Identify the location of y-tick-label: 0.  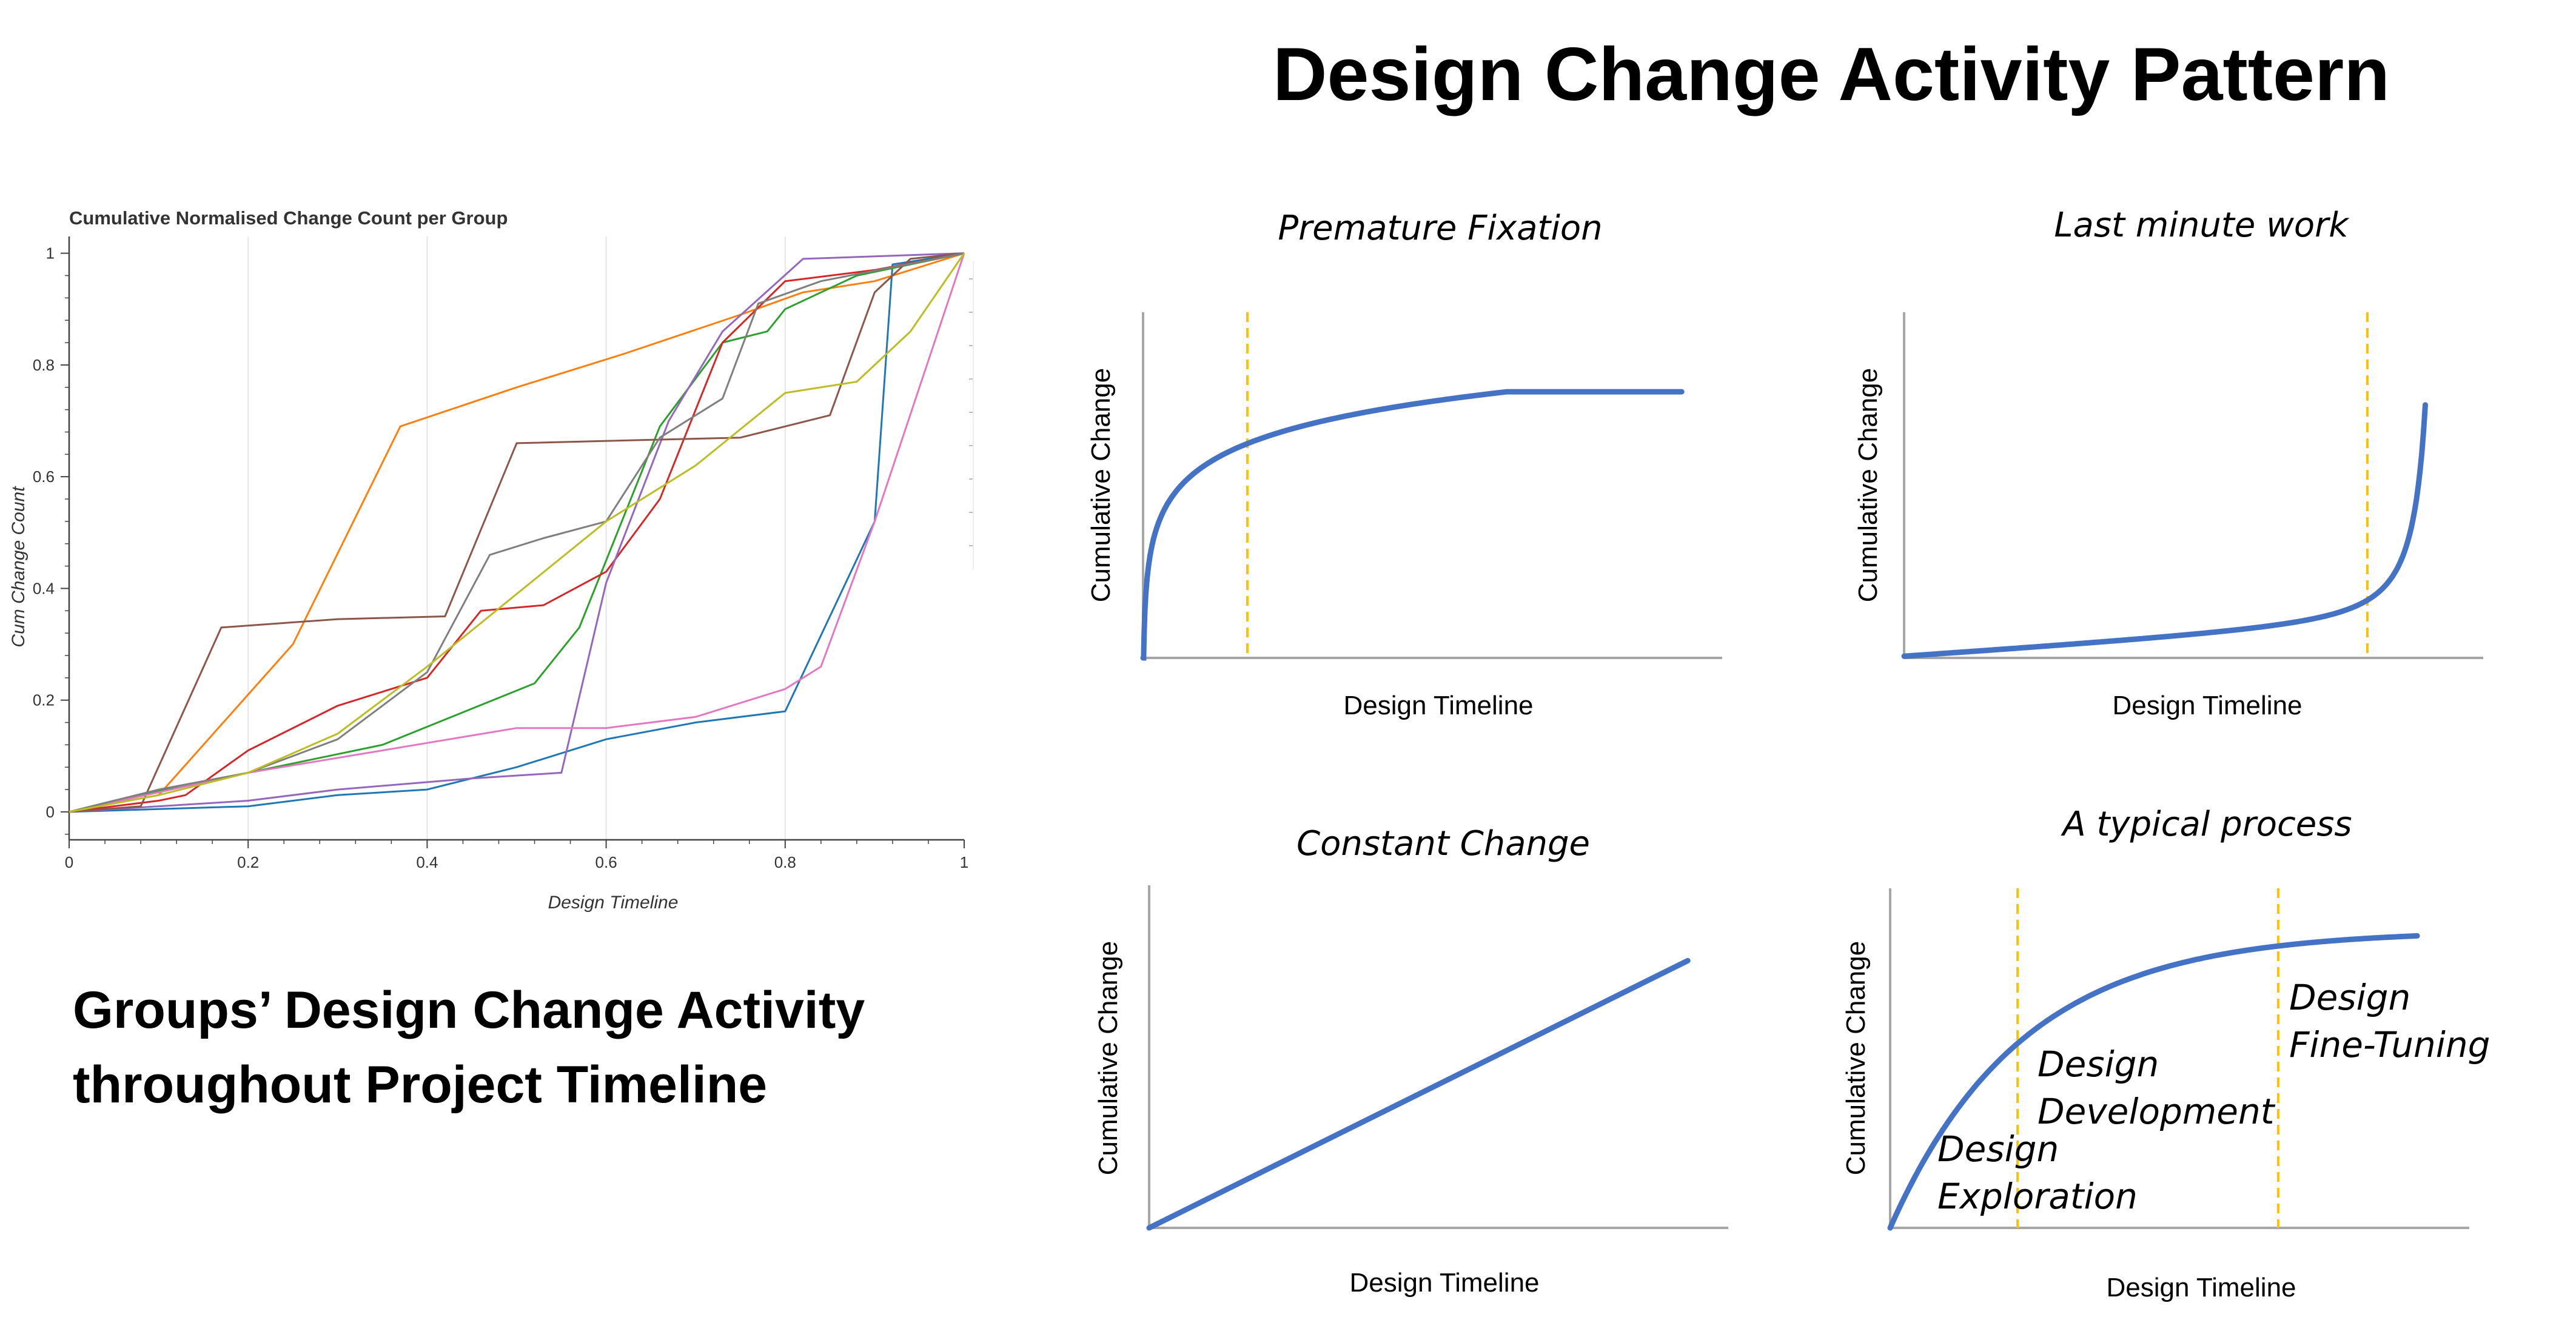
(50, 812).